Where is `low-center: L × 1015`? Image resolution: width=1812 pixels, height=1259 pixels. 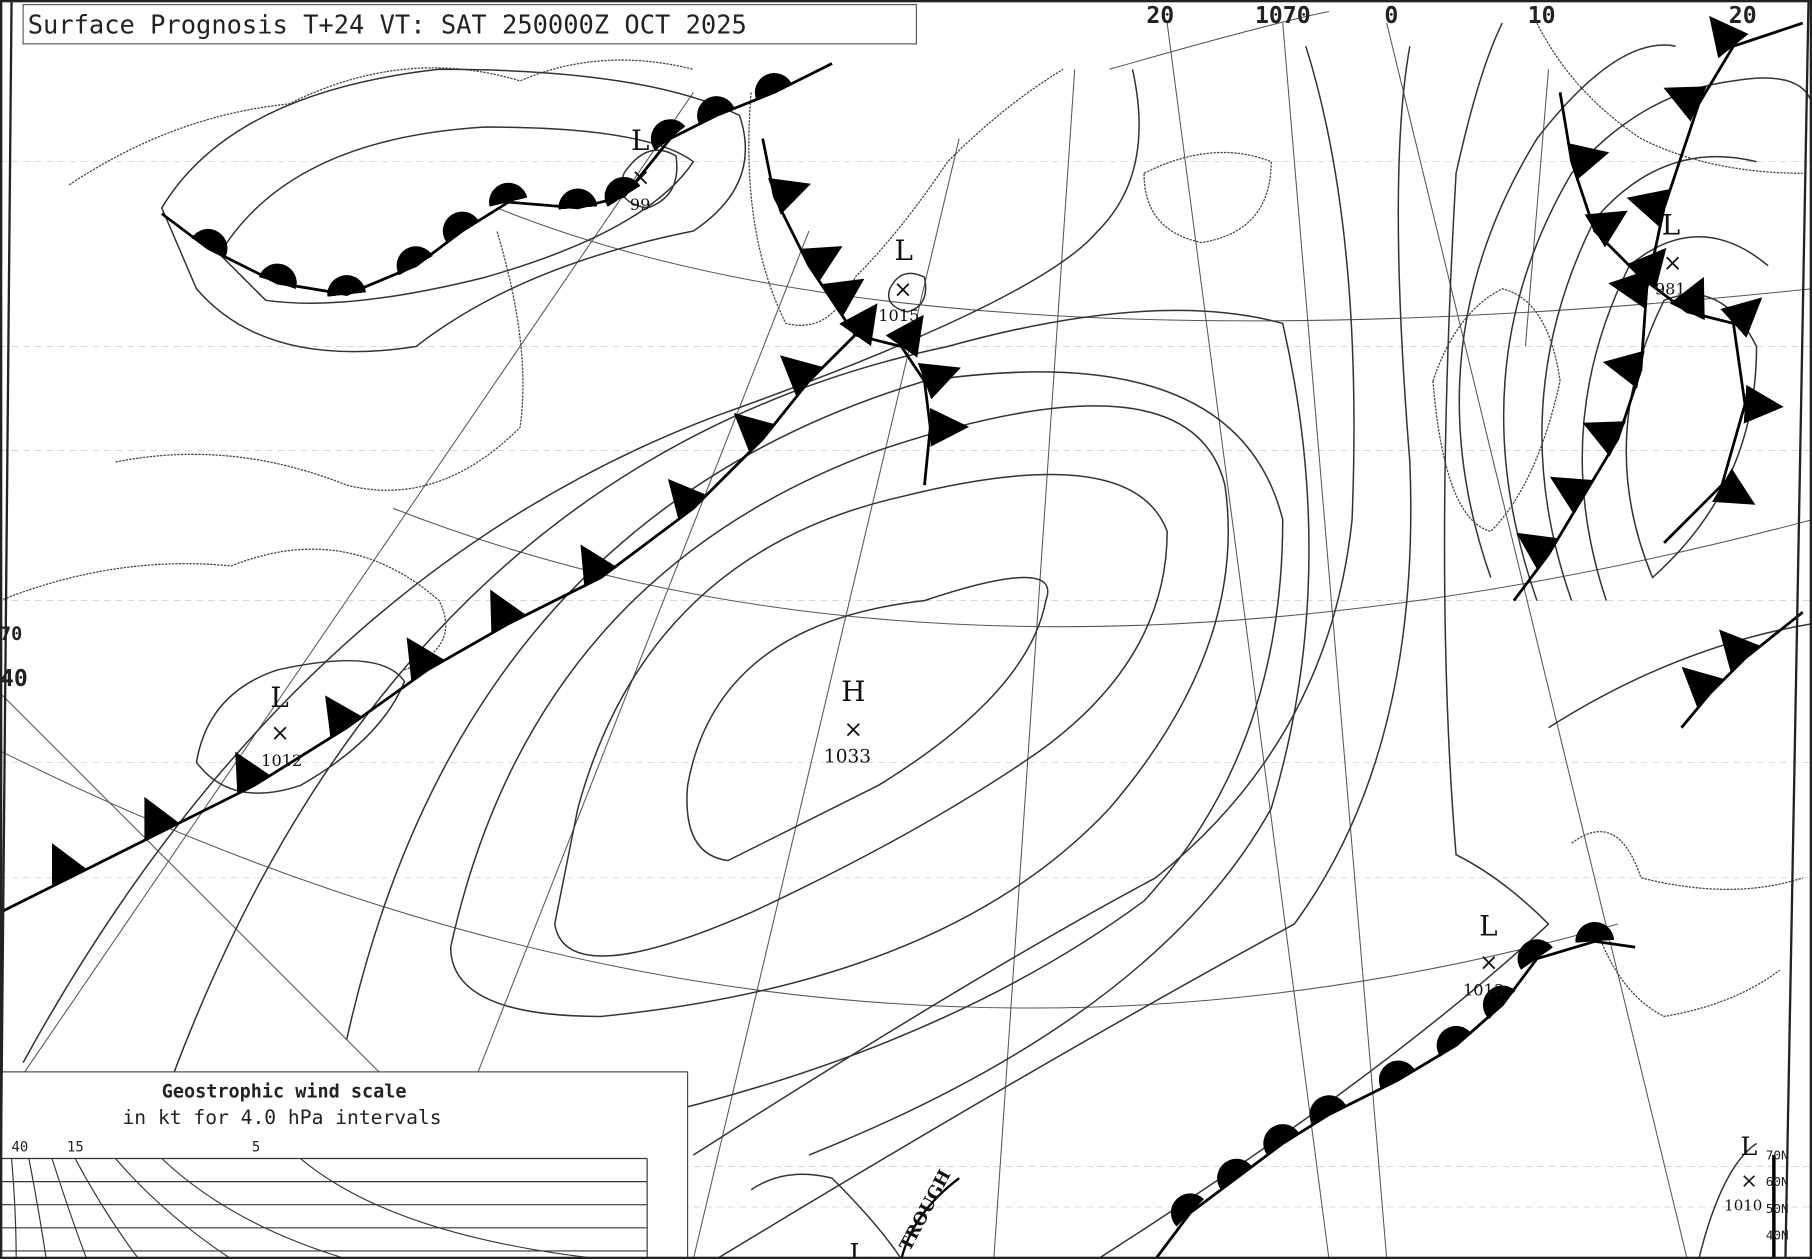 low-center: L × 1015 is located at coordinates (898, 279).